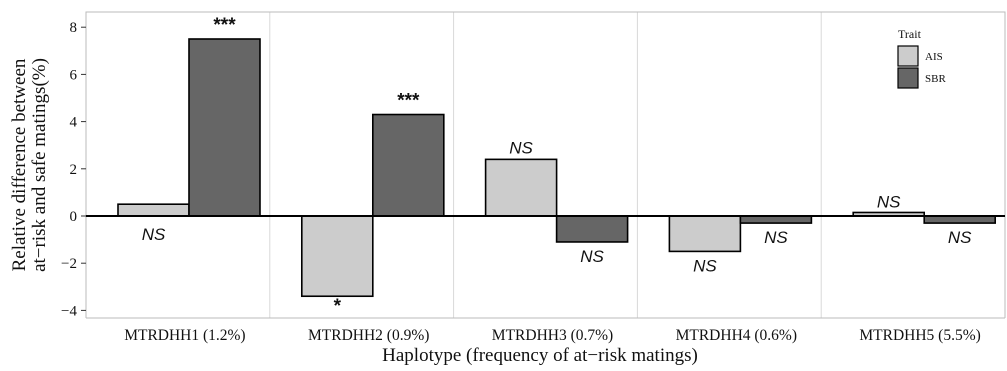 Image resolution: width=1007 pixels, height=371 pixels. I want to click on y-tick-label: 6, so click(74, 75).